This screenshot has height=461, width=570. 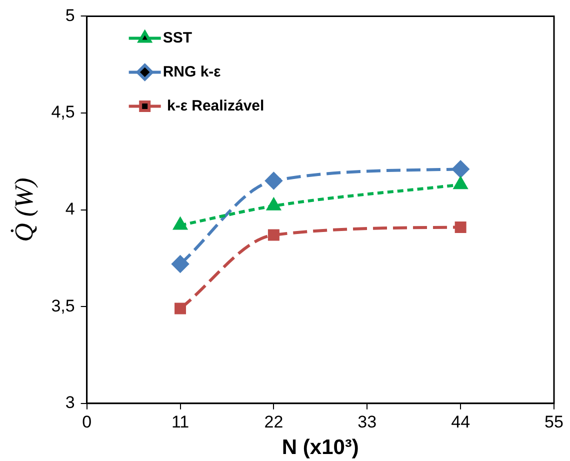 I want to click on y-tick-label: 4,5, so click(x=63, y=112).